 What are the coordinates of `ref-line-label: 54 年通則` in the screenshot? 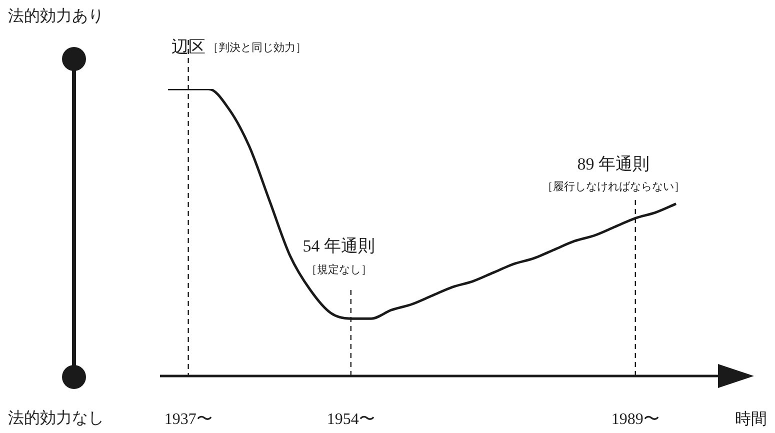 It's located at (339, 246).